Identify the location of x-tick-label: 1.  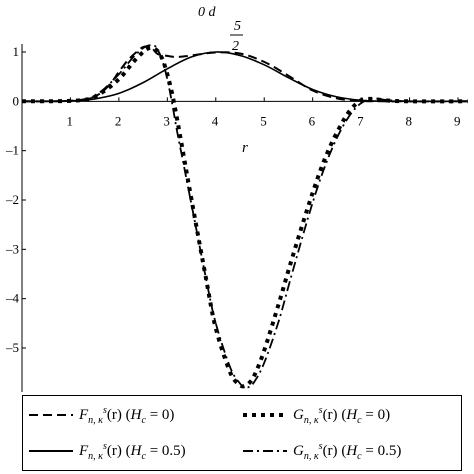
(69, 120).